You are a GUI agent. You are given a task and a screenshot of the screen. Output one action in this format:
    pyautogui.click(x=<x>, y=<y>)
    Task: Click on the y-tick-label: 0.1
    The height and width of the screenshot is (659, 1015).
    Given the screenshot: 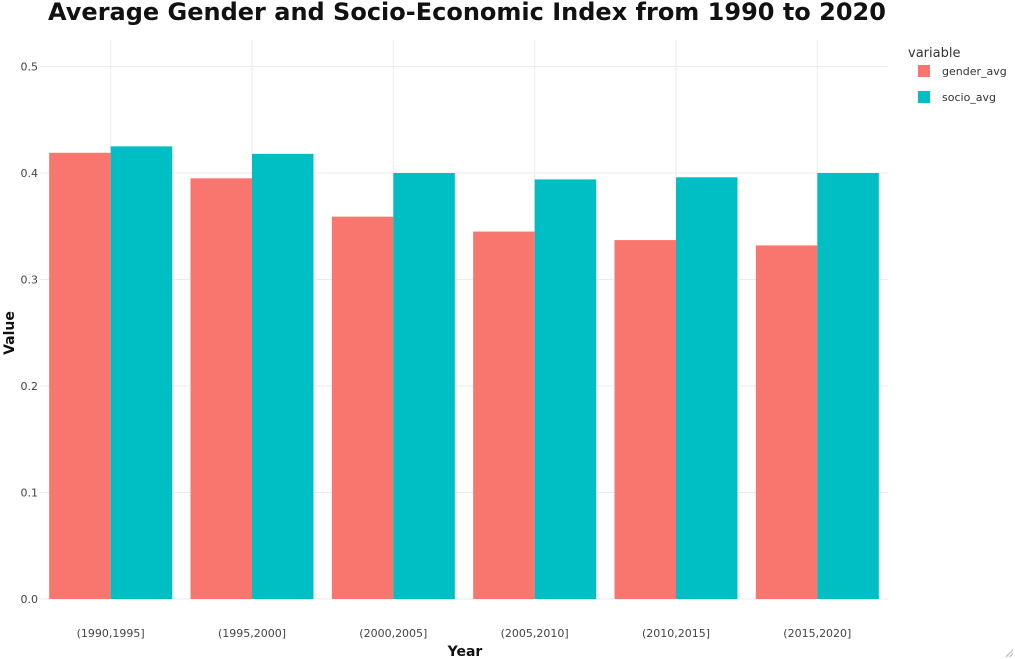 What is the action you would take?
    pyautogui.click(x=30, y=493)
    